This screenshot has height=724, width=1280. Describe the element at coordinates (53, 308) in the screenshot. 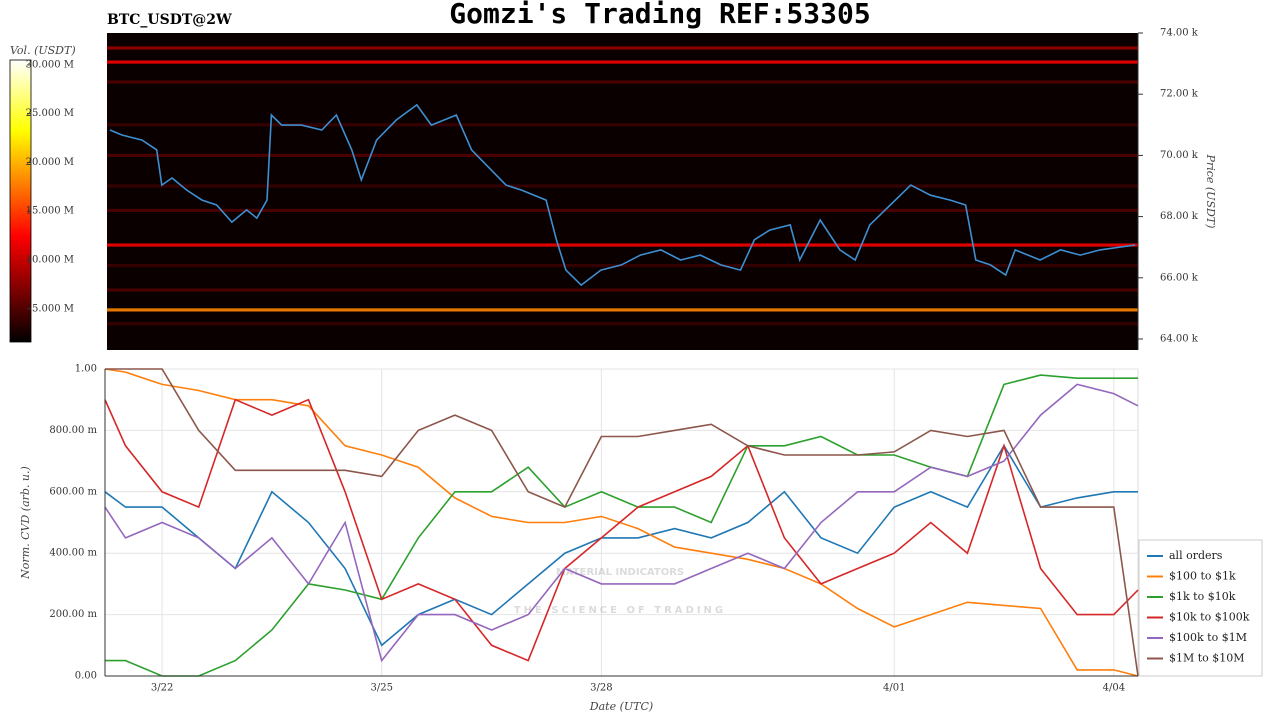

I see `colorbar-tick-label: 5.000 M` at that location.